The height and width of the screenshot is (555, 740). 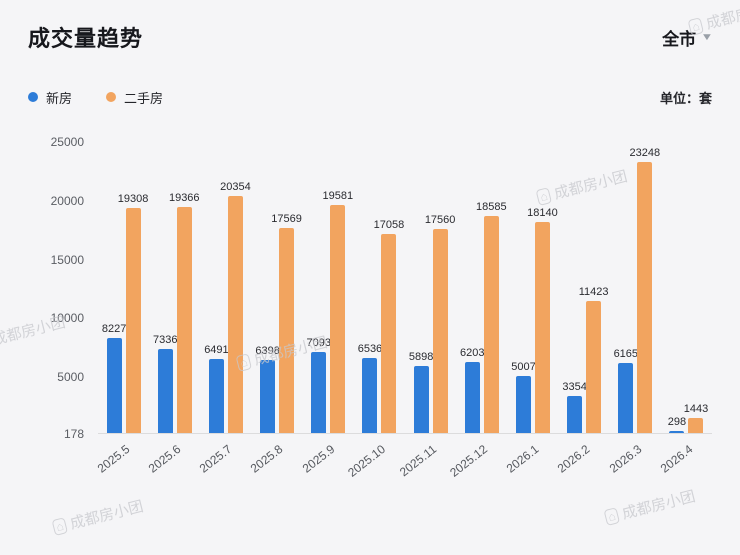 What do you see at coordinates (113, 459) in the screenshot?
I see `x-axis-label: 2025.5` at bounding box center [113, 459].